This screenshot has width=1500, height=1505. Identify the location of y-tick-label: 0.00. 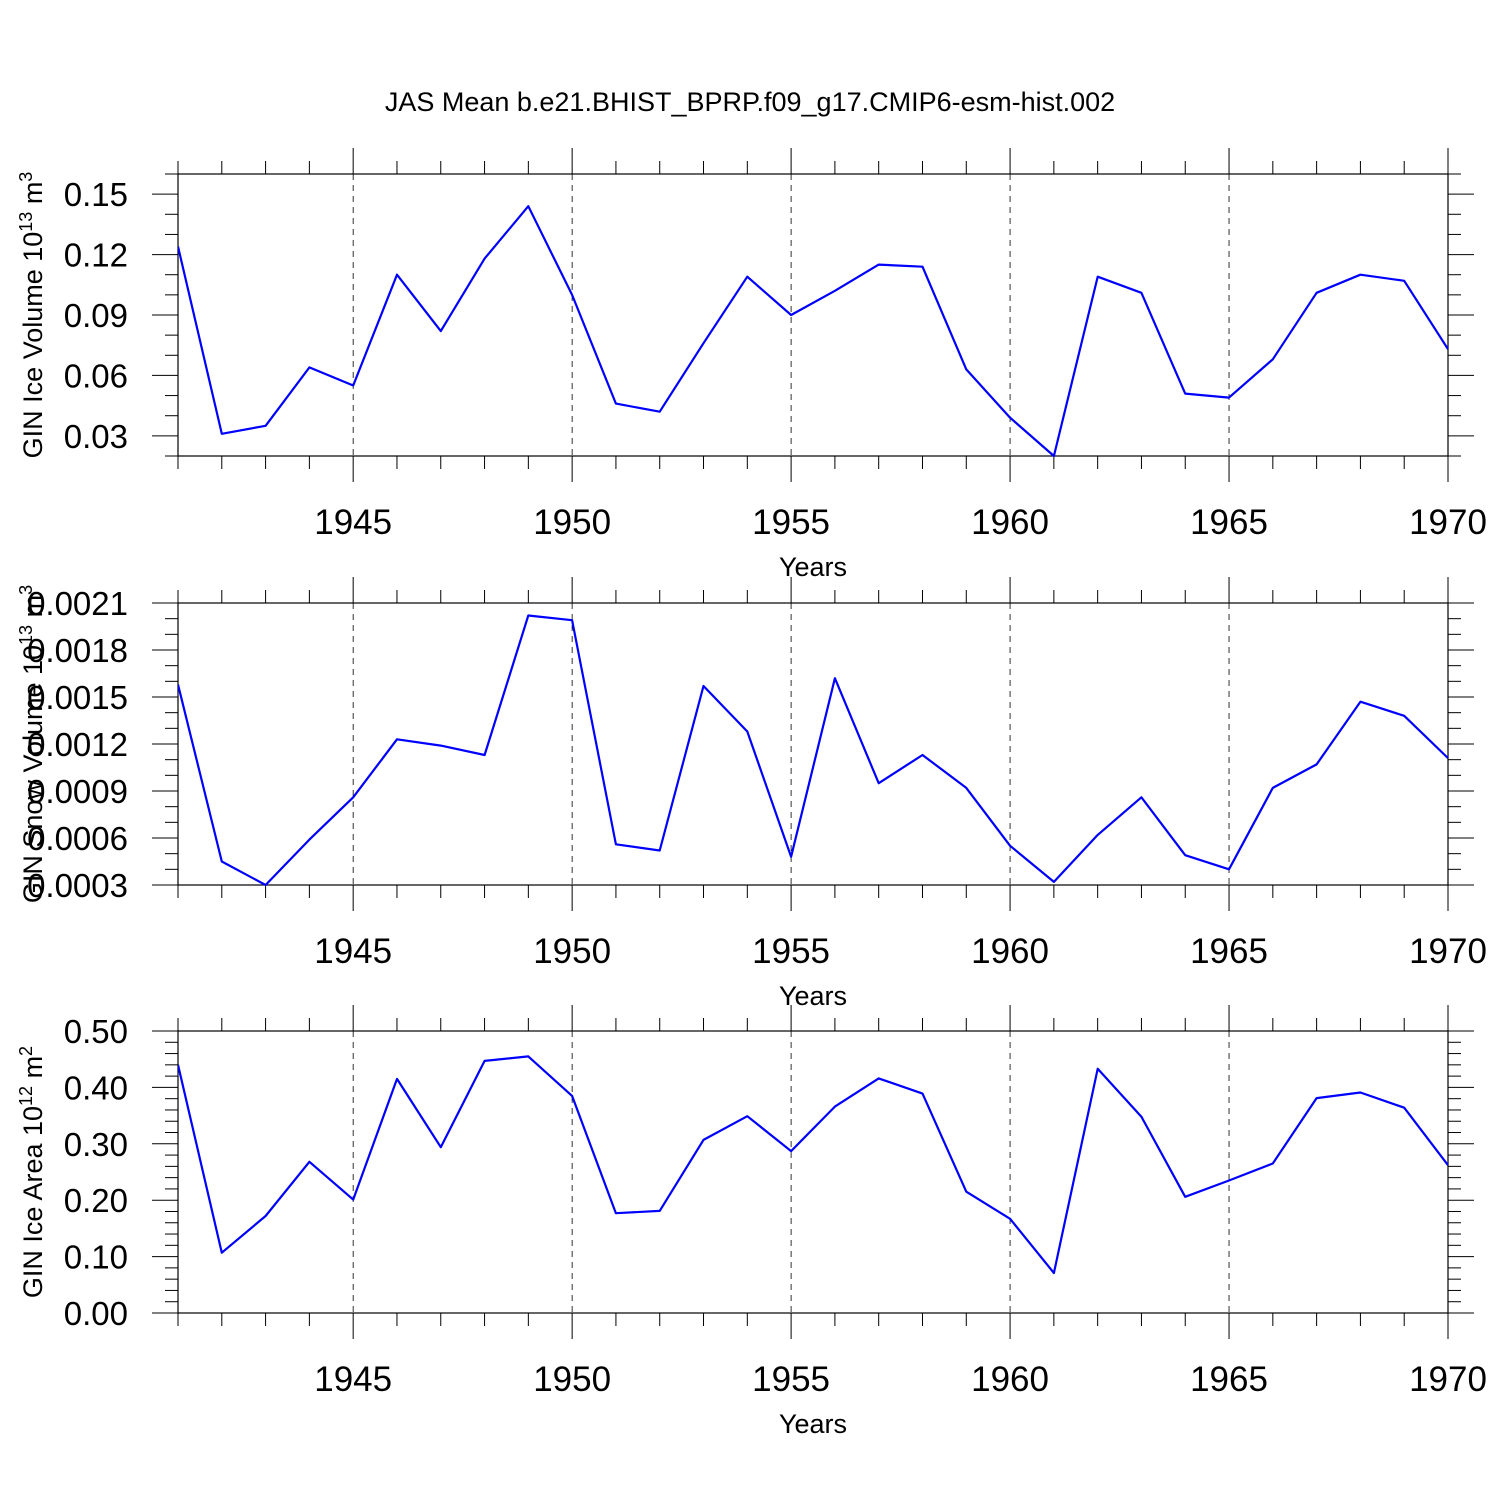
(96, 1313).